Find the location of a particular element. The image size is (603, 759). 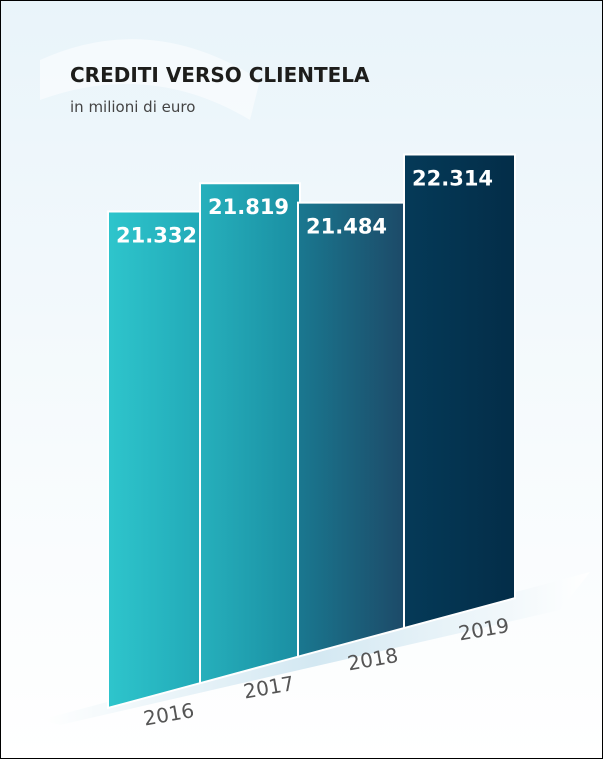

value-label: 21.332 is located at coordinates (156, 235).